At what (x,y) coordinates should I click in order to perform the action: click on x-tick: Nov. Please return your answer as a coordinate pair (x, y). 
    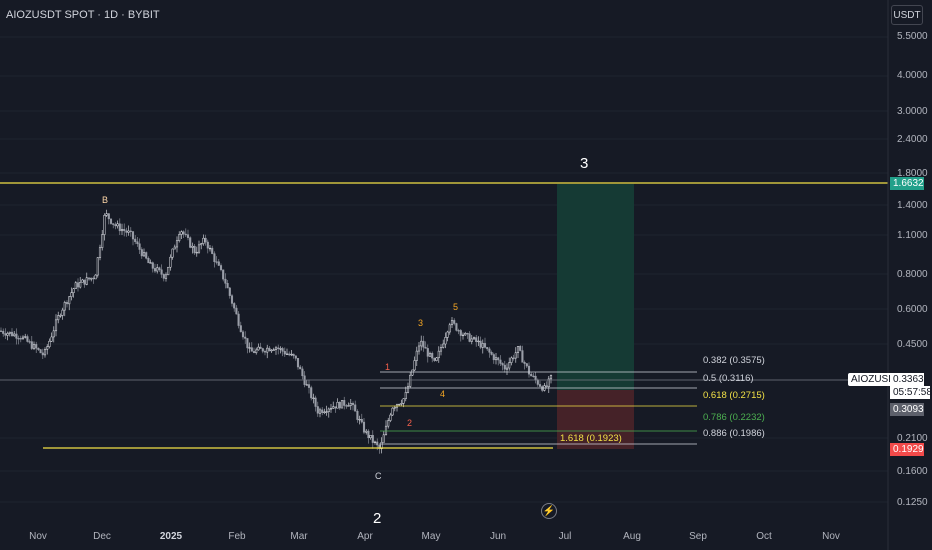
    Looking at the image, I should click on (831, 536).